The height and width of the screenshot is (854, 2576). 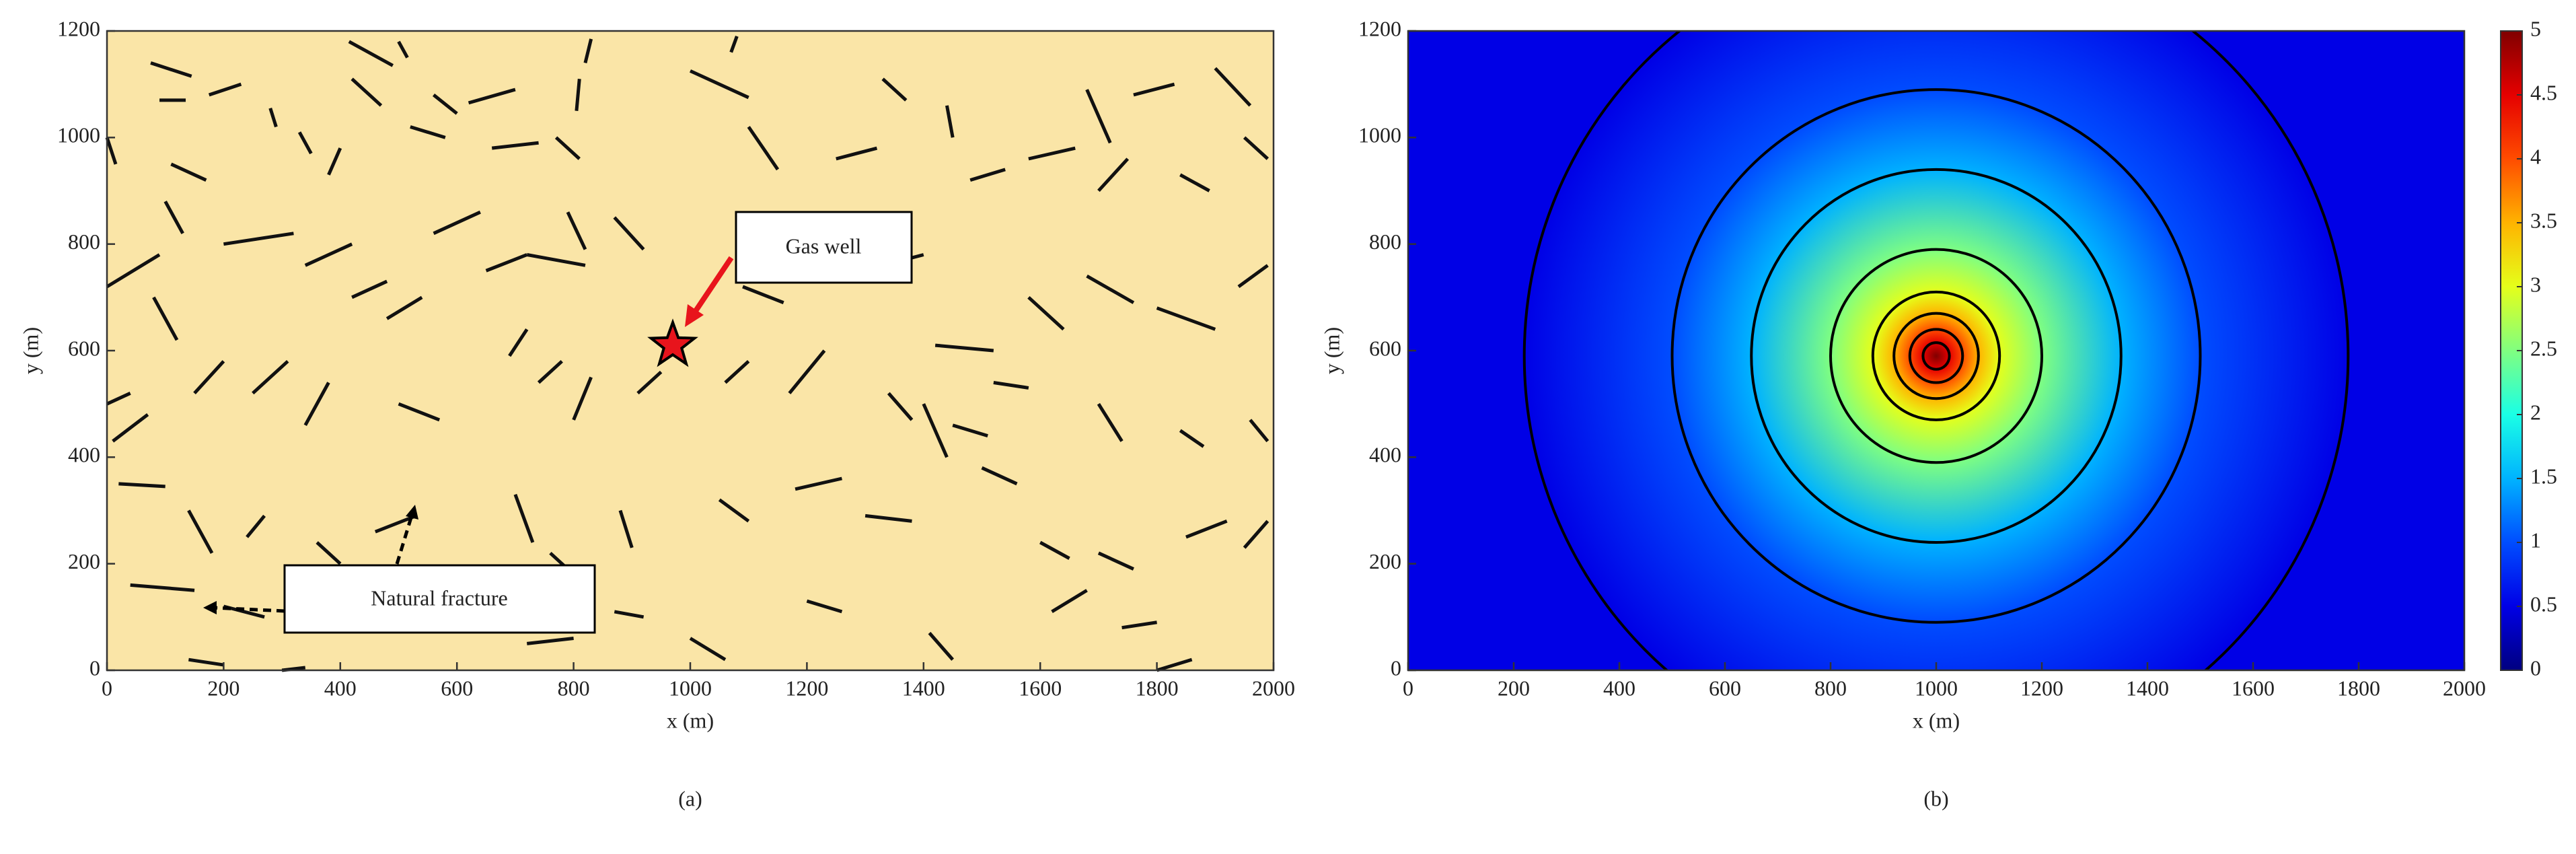 I want to click on x-tick-label: 400, so click(x=340, y=688).